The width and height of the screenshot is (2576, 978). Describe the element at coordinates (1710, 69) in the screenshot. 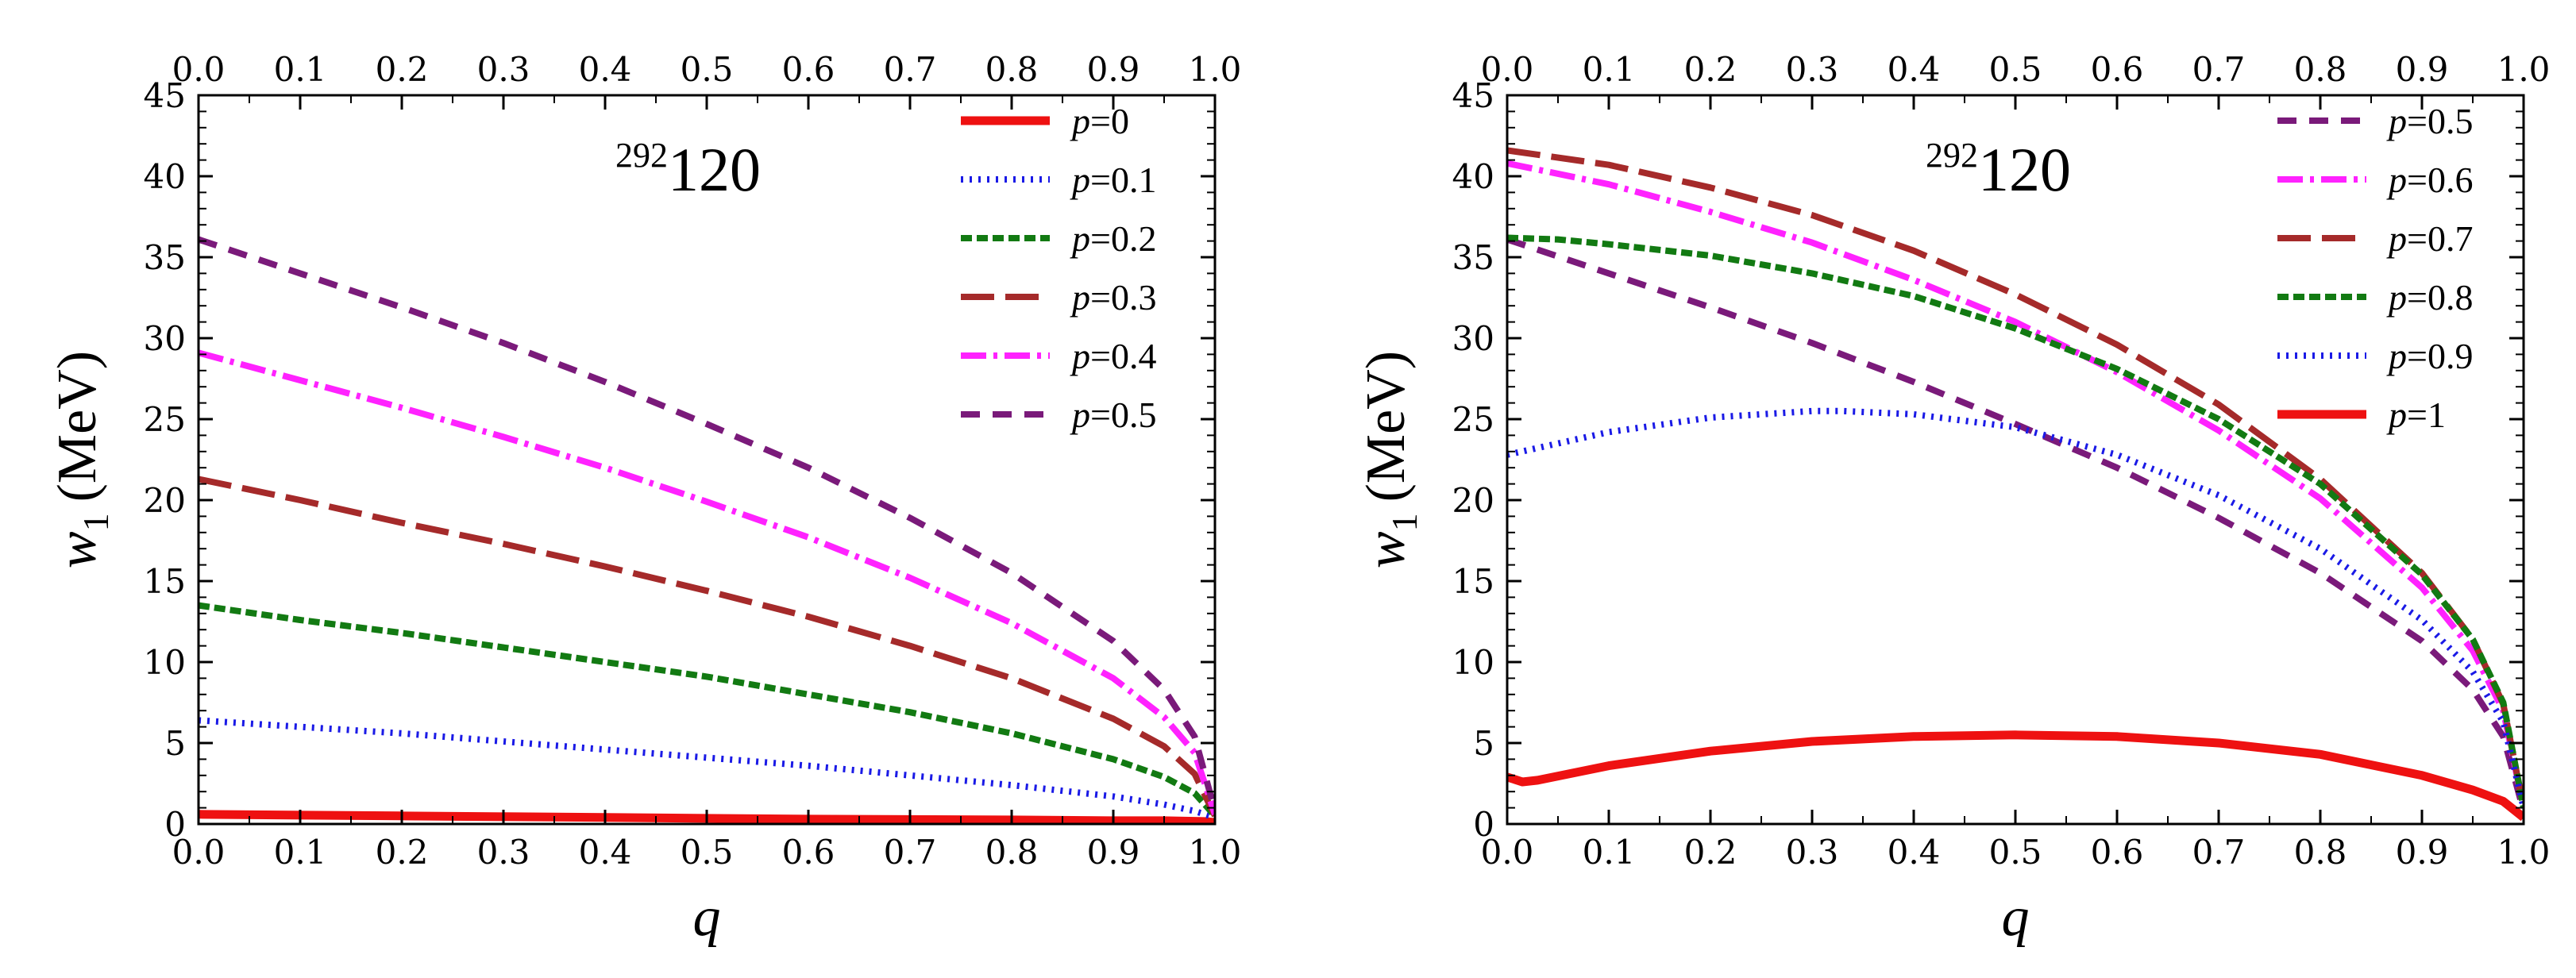

I see `x-top-tick-label: 0.2` at that location.